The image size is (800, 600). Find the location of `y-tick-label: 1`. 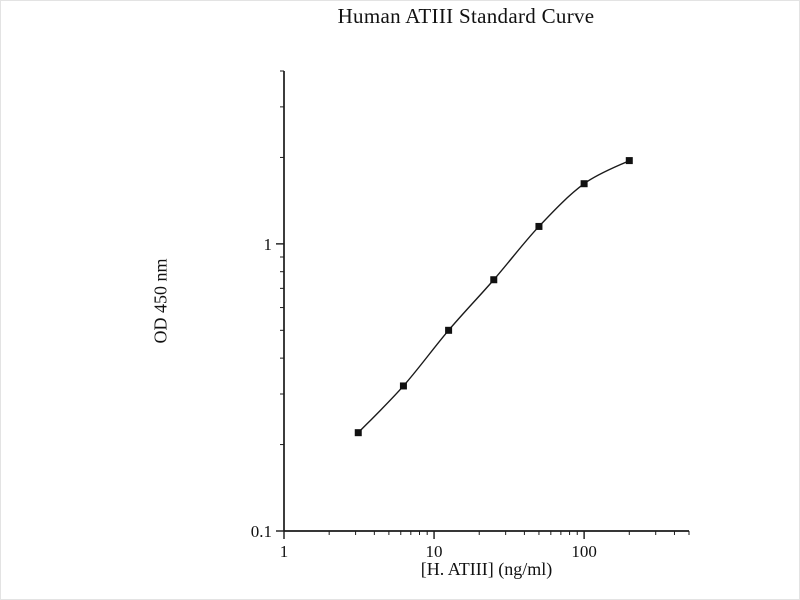

y-tick-label: 1 is located at coordinates (268, 244).